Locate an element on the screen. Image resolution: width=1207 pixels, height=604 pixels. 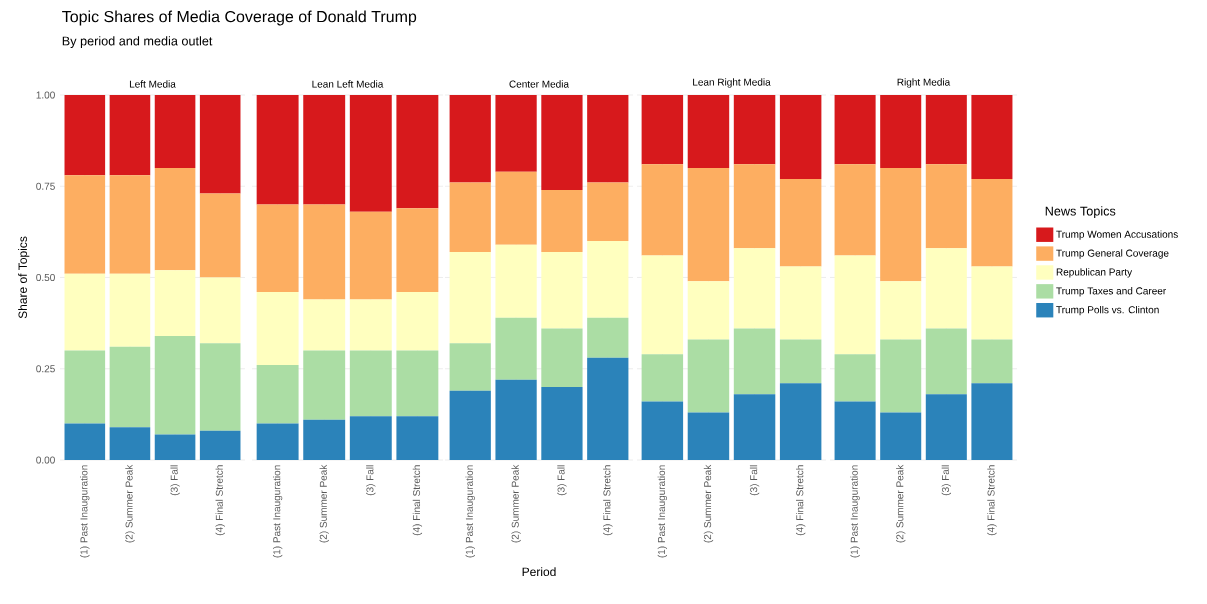
chart-title: Left Media is located at coordinates (152, 84).